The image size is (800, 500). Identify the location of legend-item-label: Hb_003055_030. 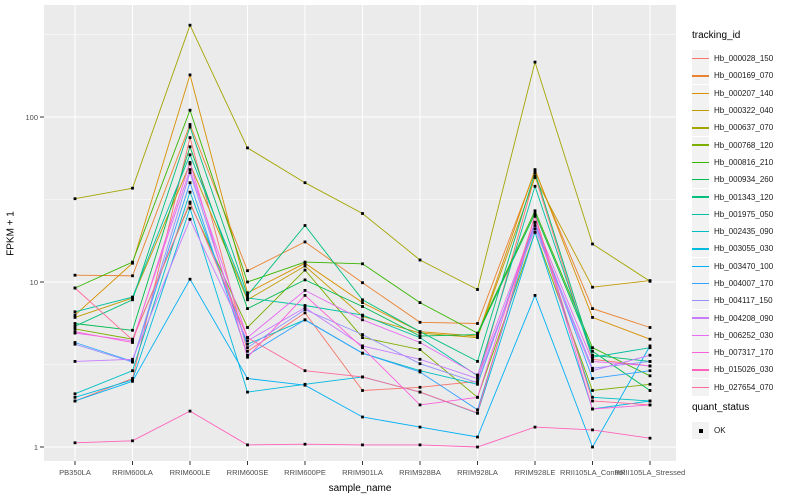
(744, 249).